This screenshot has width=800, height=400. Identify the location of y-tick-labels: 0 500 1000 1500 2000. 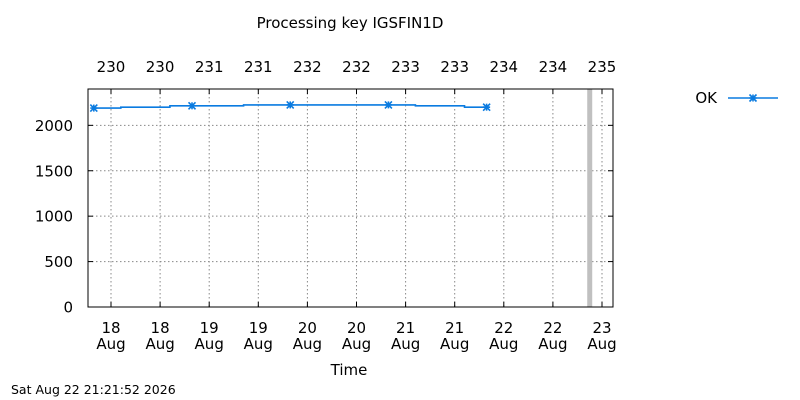
(54, 217).